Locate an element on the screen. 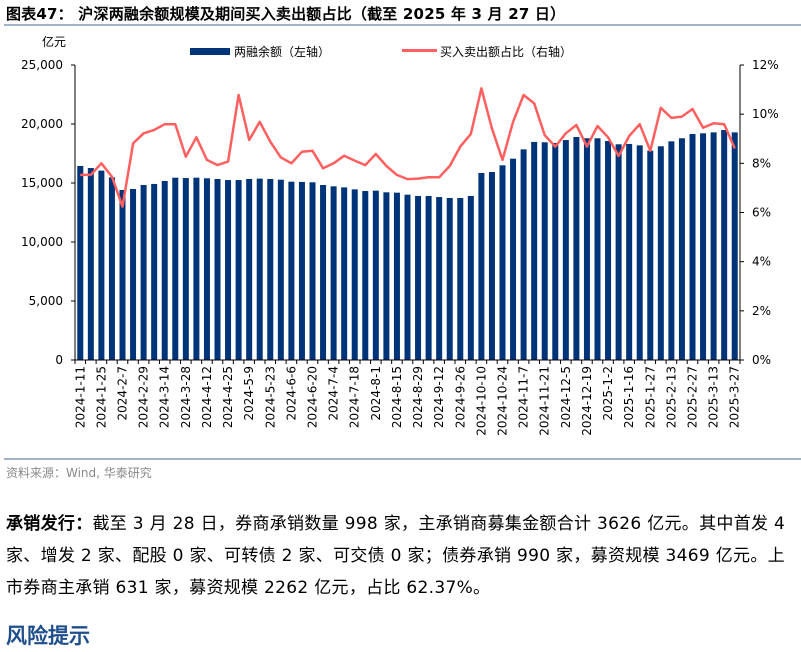 The width and height of the screenshot is (801, 652). section-heading-risk: 风险提示 is located at coordinates (48, 636).